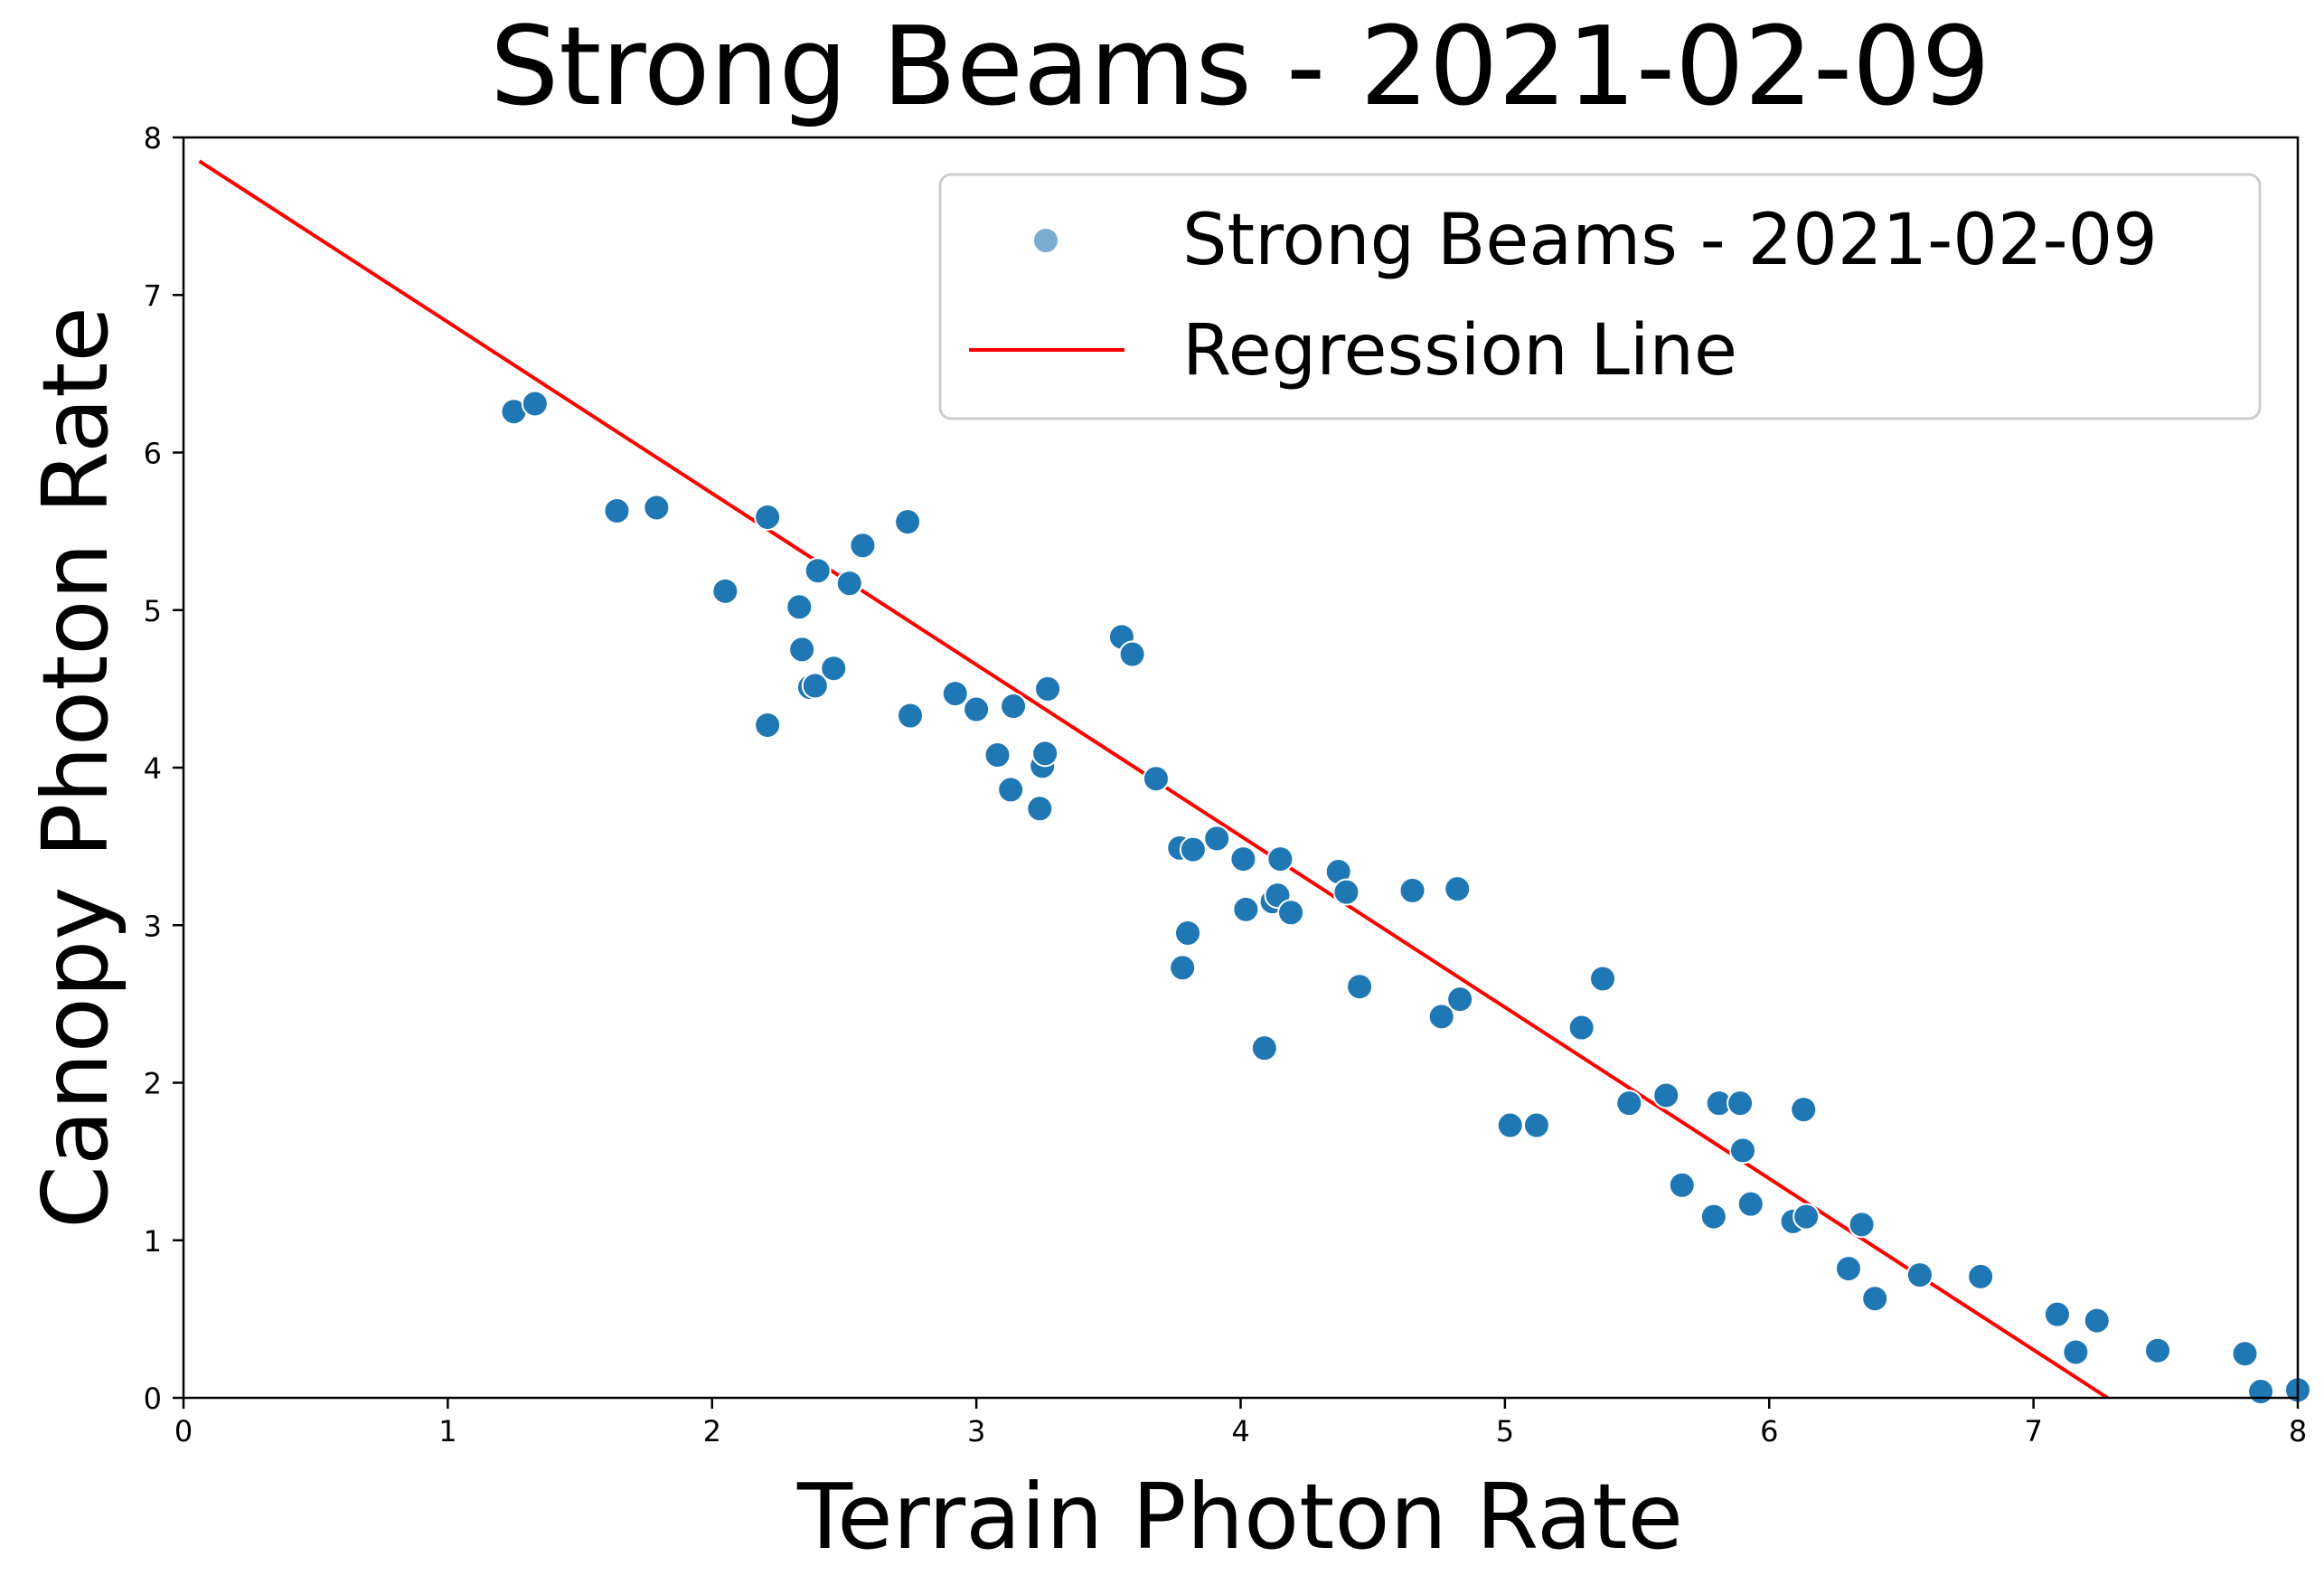  Describe the element at coordinates (153, 138) in the screenshot. I see `y-tick-label: 8` at that location.